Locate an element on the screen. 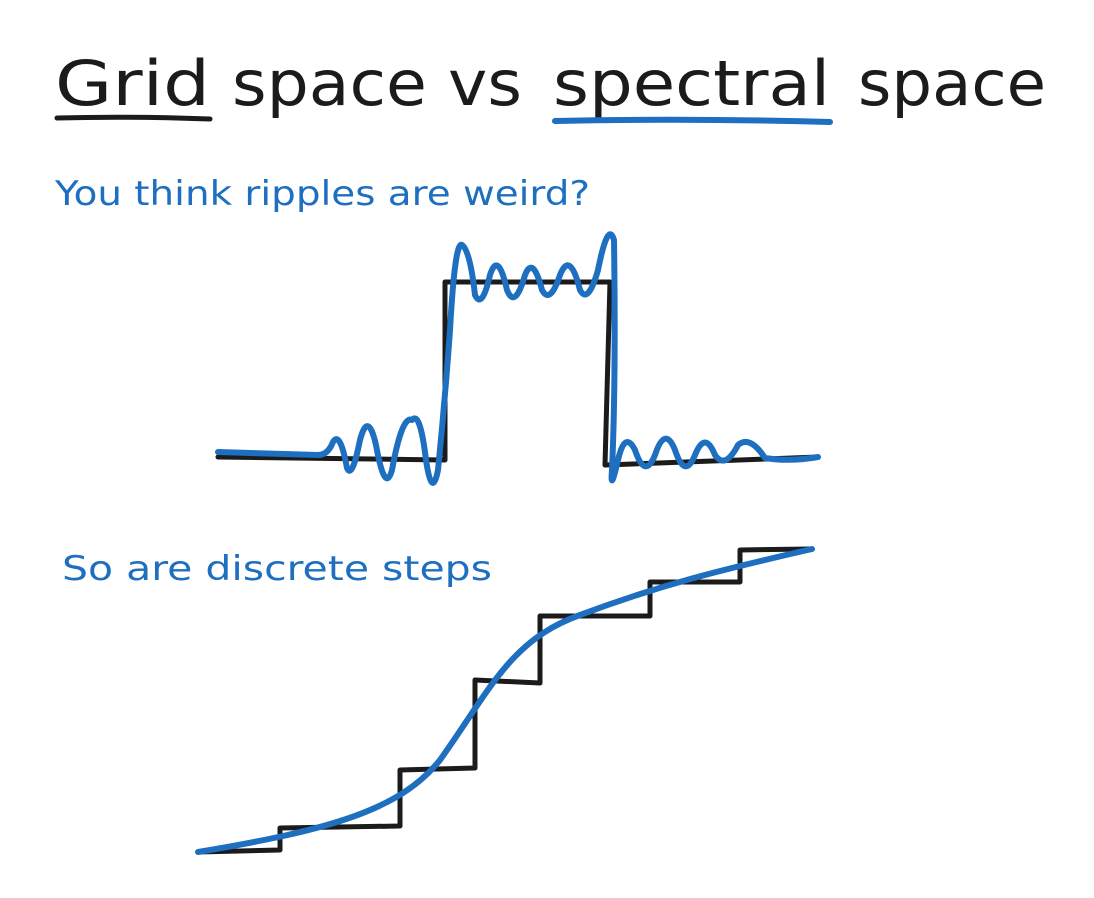 The width and height of the screenshot is (1094, 898). title-middle: space vs is located at coordinates (377, 83).